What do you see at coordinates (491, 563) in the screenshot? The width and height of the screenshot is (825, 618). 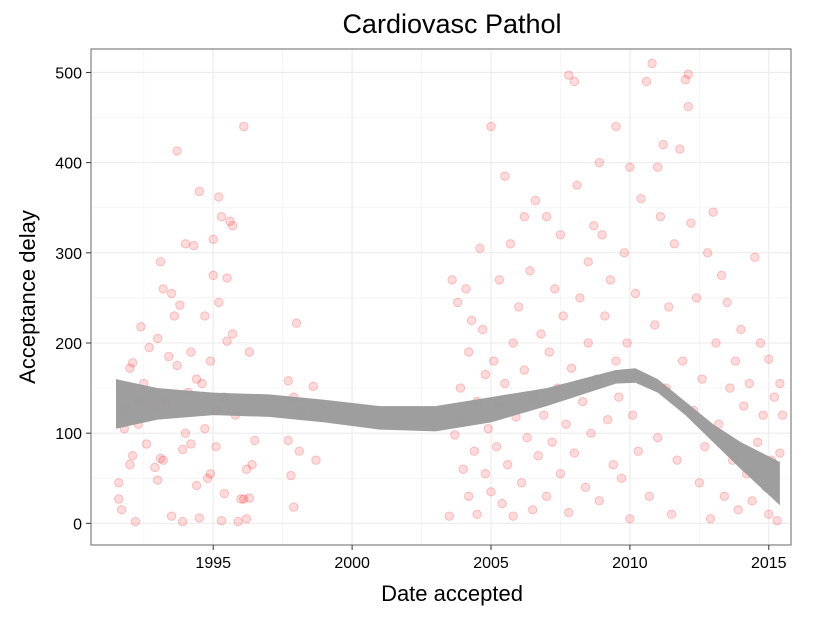 I see `x-tick-label: 2005` at bounding box center [491, 563].